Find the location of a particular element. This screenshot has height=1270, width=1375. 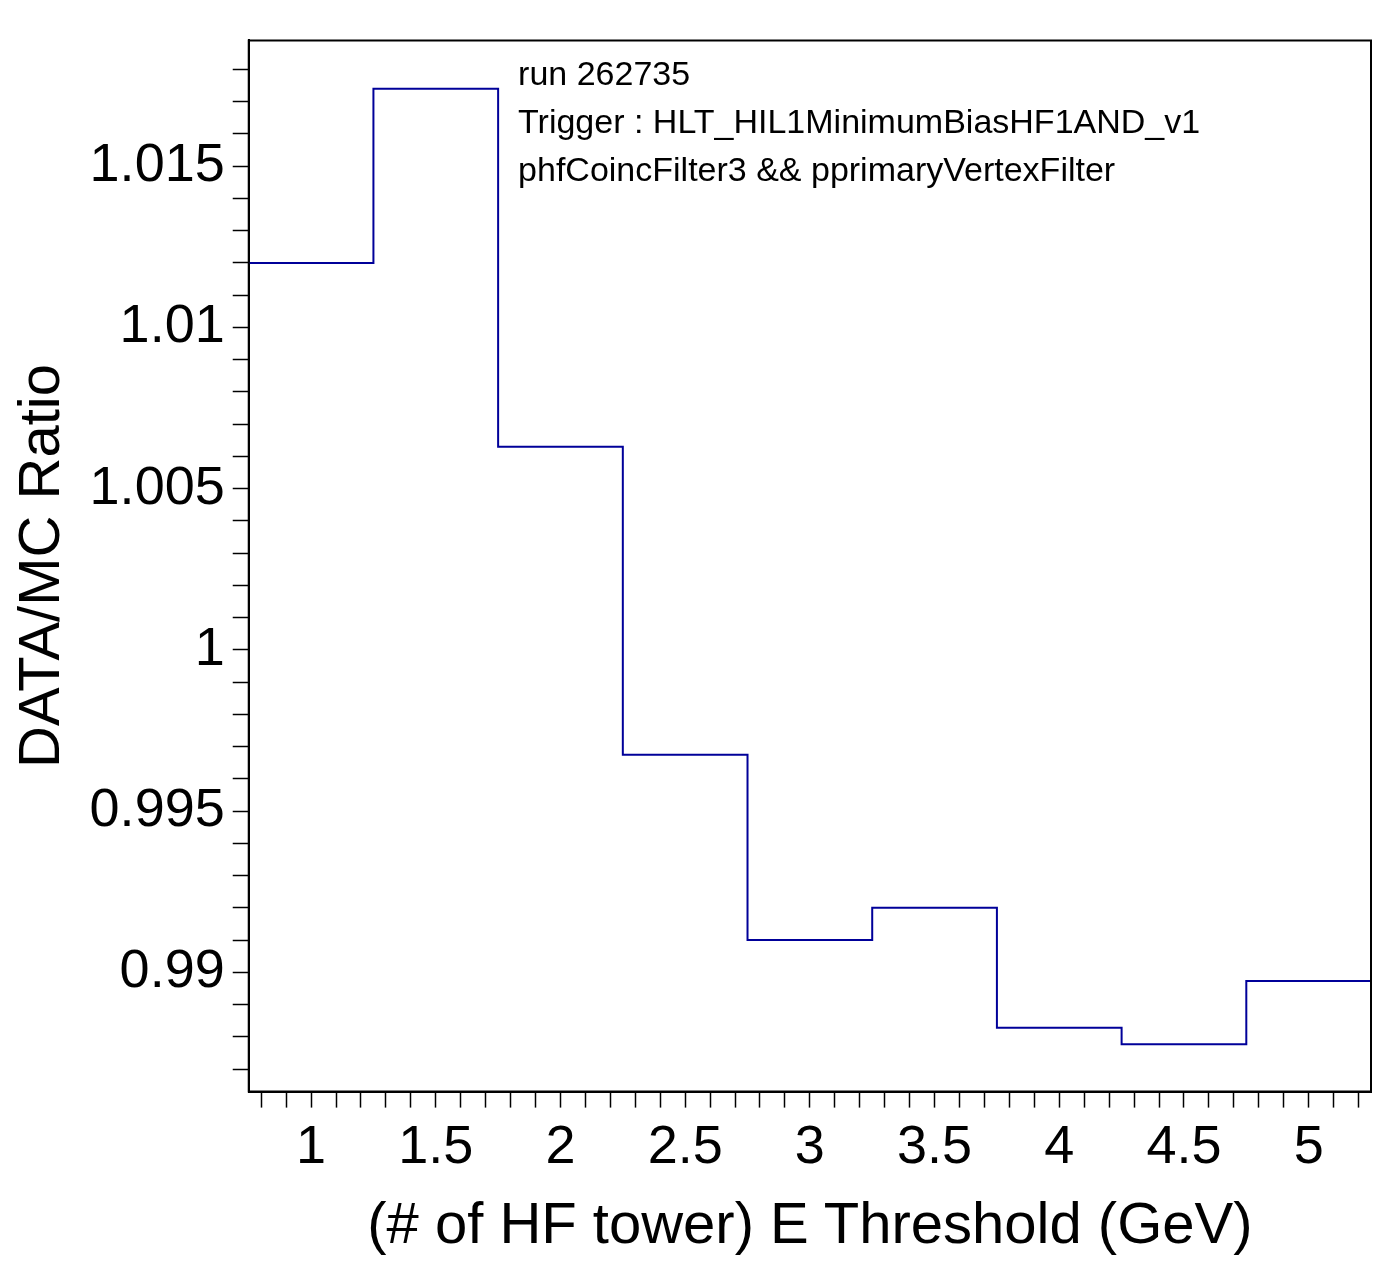

x-axis-title: (# of HF tower) E Threshold (GeV) is located at coordinates (810, 1223).